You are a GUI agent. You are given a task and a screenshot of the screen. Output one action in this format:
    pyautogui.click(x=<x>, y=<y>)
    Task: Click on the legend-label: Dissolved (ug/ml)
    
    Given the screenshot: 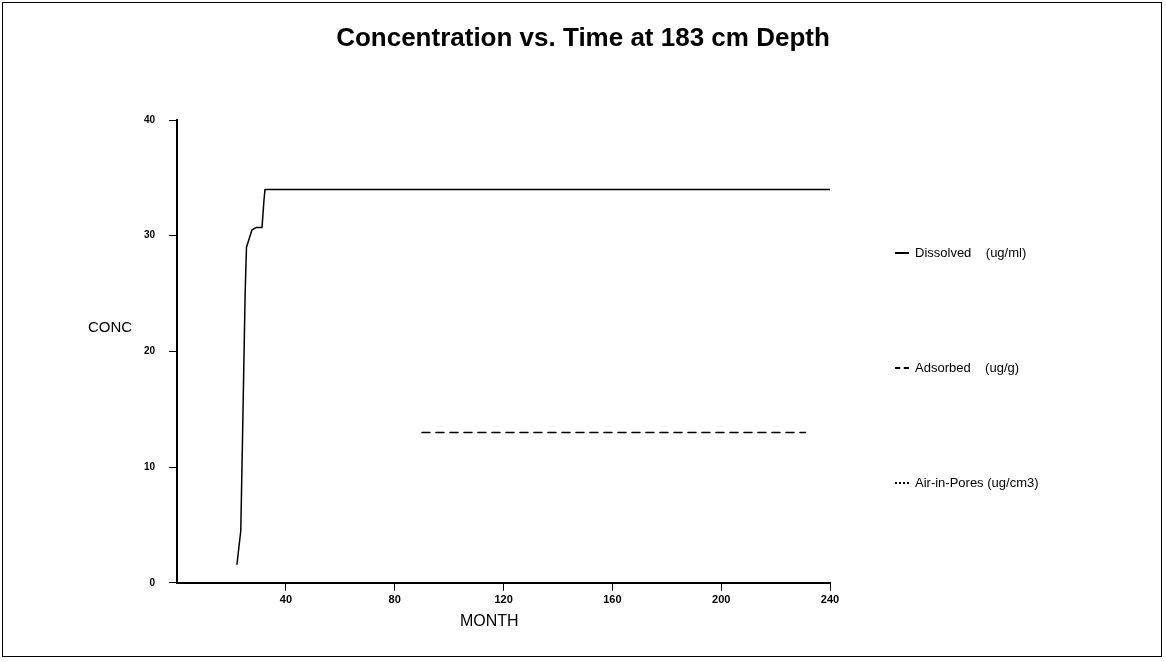 What is the action you would take?
    pyautogui.click(x=971, y=252)
    